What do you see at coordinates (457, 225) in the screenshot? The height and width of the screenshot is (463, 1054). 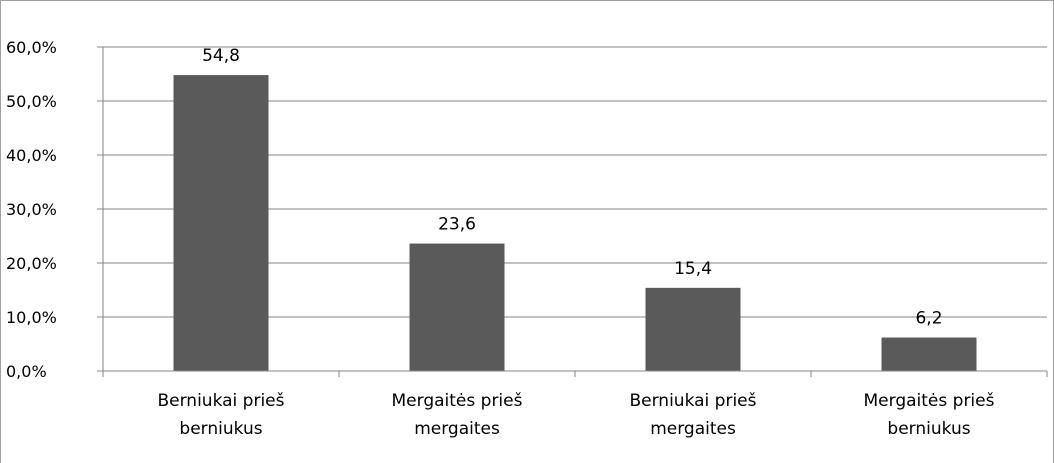 I see `data-label: 23,6` at bounding box center [457, 225].